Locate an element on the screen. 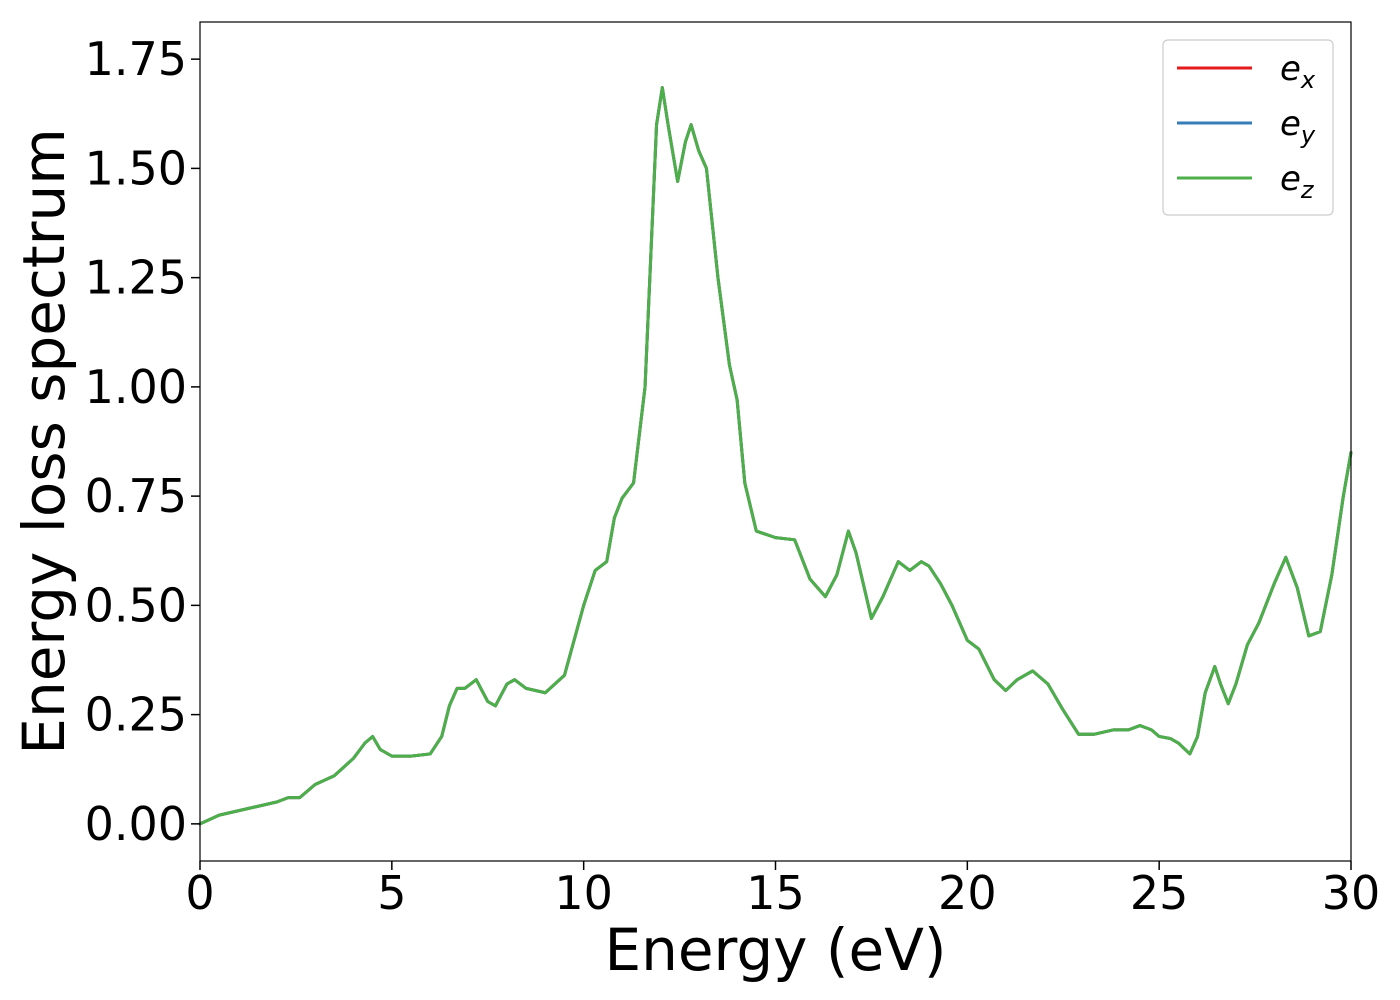  legend-entry-subscript: x is located at coordinates (1308, 80).